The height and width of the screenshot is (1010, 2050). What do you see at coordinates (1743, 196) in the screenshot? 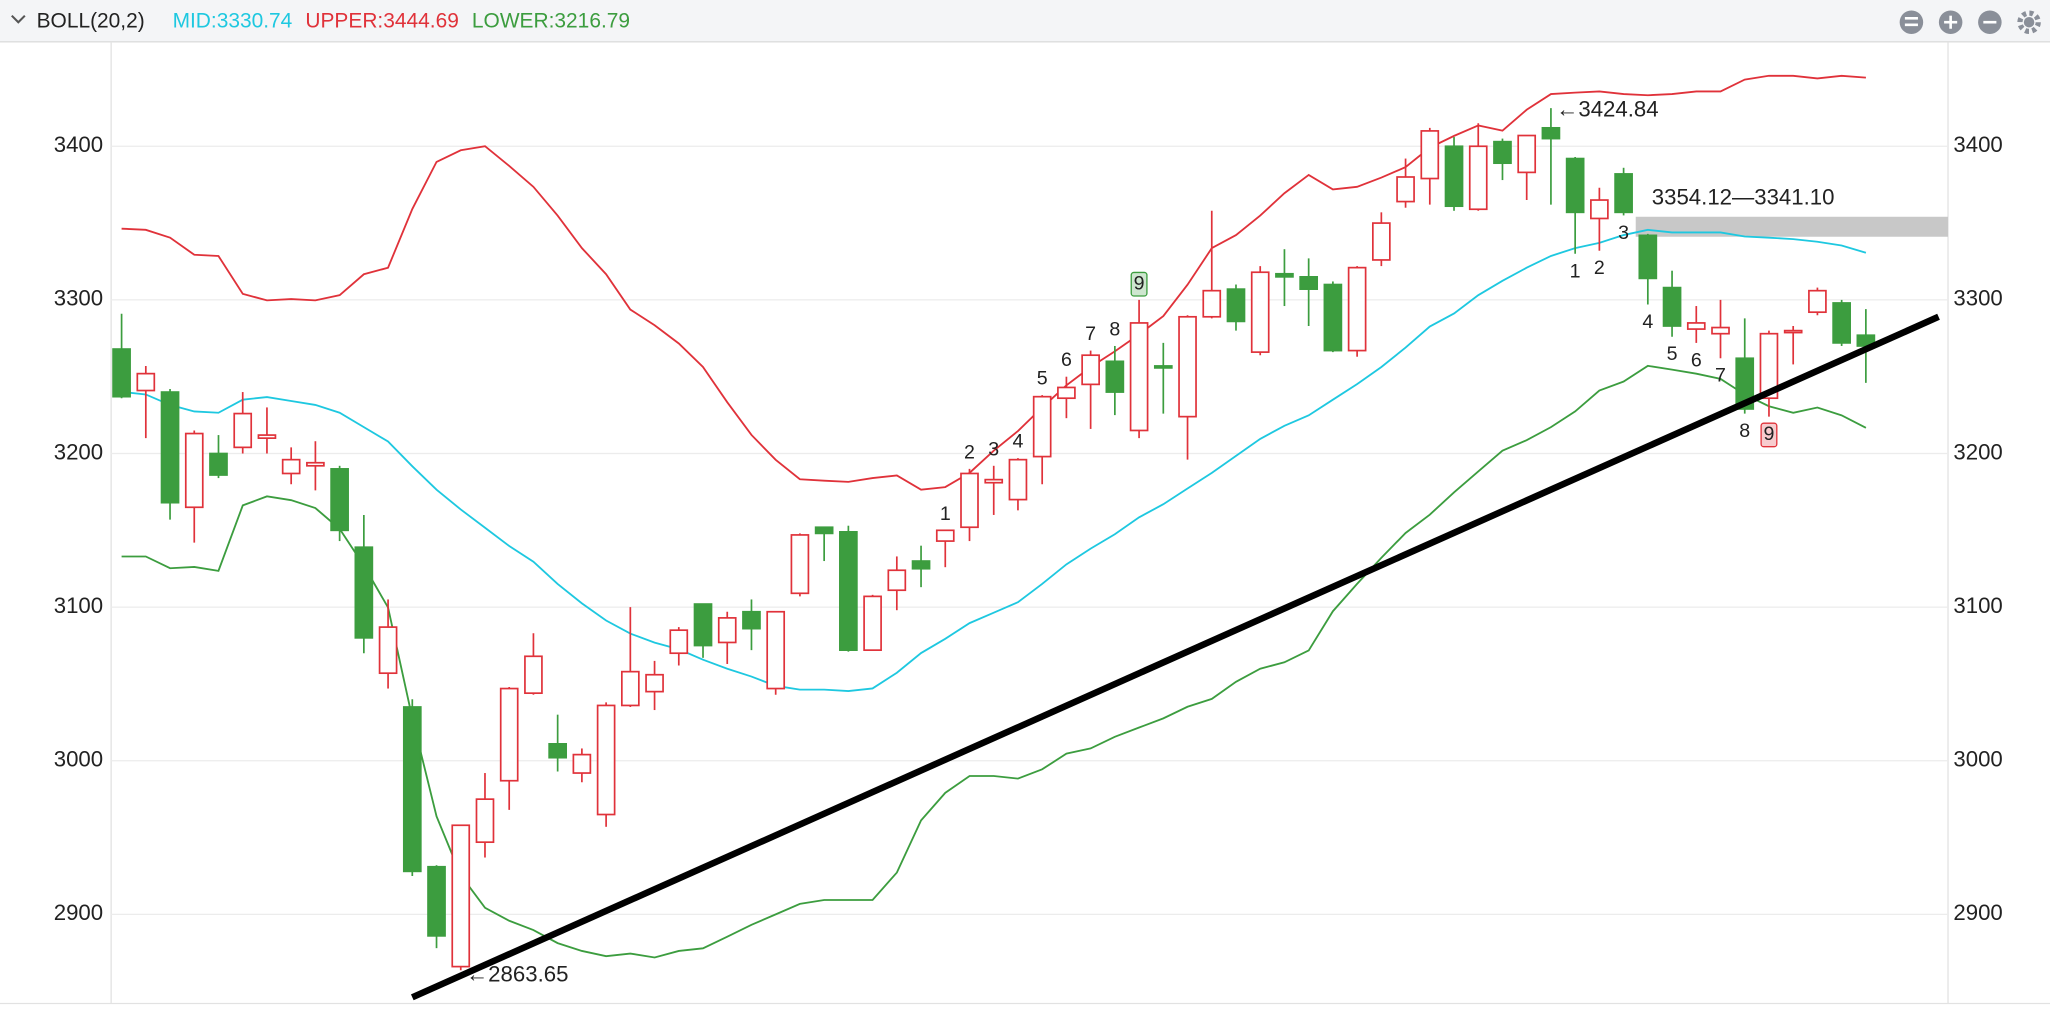
I see `zone-label: 3354.12—3341.10` at bounding box center [1743, 196].